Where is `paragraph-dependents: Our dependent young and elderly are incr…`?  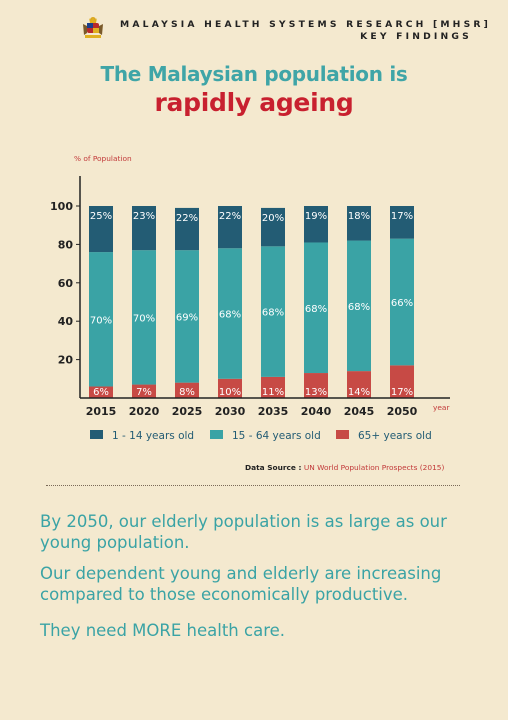 paragraph-dependents: Our dependent young and elderly are incr… is located at coordinates (241, 584).